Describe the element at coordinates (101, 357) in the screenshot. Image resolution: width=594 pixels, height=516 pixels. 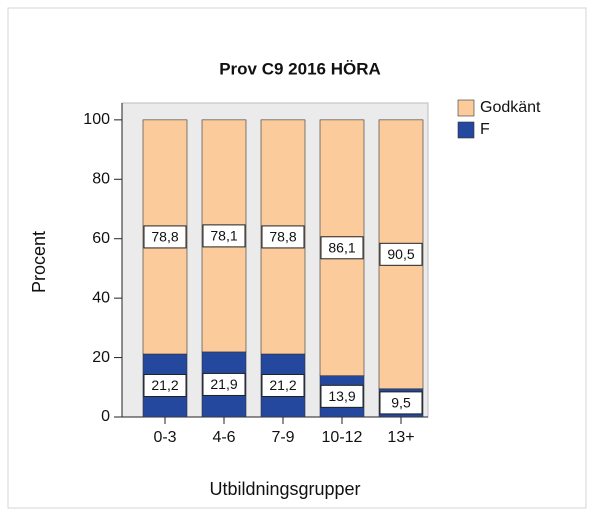
I see `y-tick-label: 20` at that location.